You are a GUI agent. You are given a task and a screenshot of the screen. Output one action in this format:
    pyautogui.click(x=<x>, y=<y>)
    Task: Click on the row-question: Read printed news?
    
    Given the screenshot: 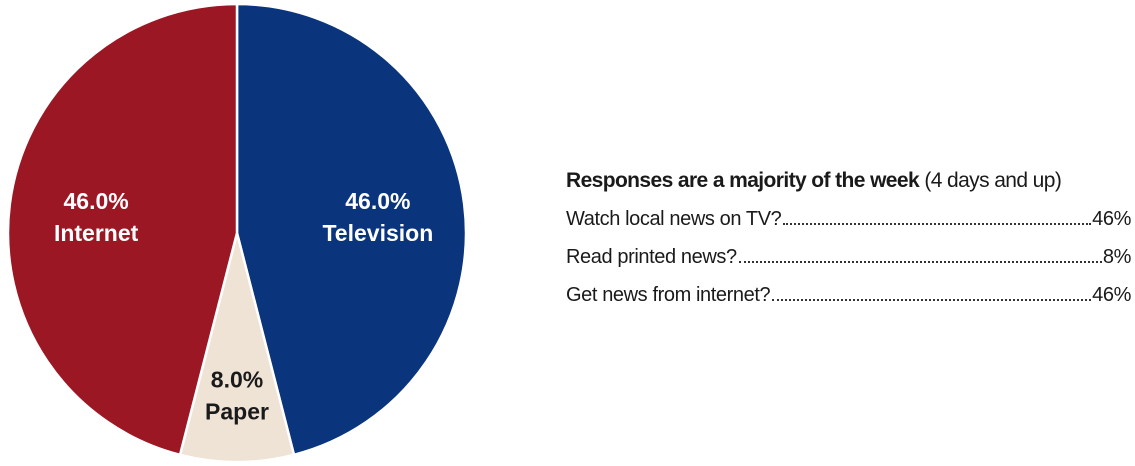 What is the action you would take?
    pyautogui.click(x=651, y=257)
    